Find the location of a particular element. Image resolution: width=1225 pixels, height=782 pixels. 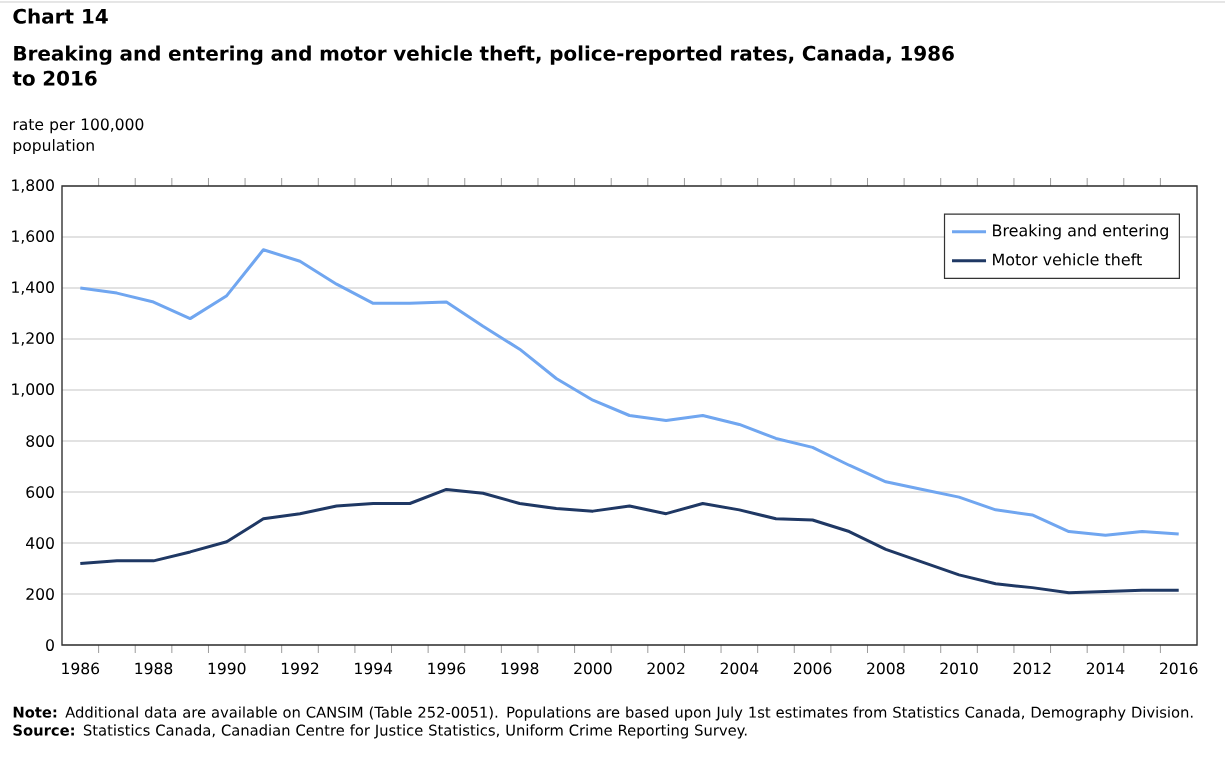

x-tick-label: 1998 is located at coordinates (520, 668).